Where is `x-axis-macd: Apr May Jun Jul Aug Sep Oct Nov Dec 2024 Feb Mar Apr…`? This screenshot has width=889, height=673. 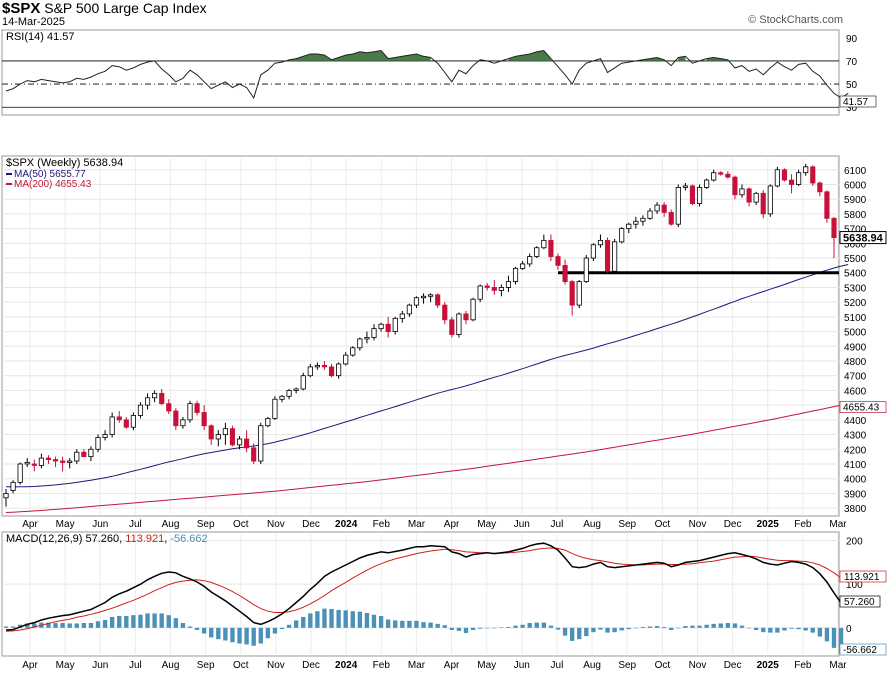
x-axis-macd: Apr May Jun Jul Aug Sep Oct Nov Dec 2024 Feb Mar Apr… is located at coordinates (434, 665).